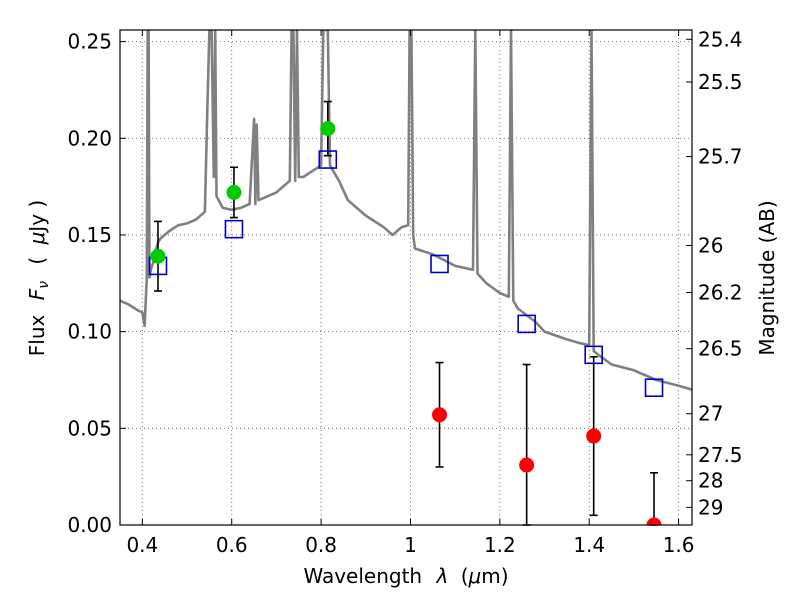  I want to click on y-tick-label: 0.05, so click(89, 428).